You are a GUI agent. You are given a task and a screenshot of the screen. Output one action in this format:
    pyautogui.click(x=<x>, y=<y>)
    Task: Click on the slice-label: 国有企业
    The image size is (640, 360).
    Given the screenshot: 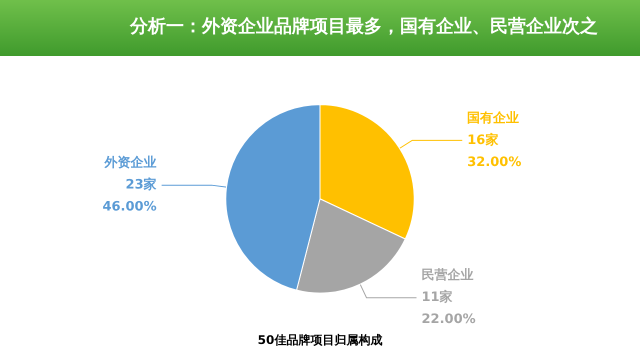 What is the action you would take?
    pyautogui.click(x=493, y=118)
    